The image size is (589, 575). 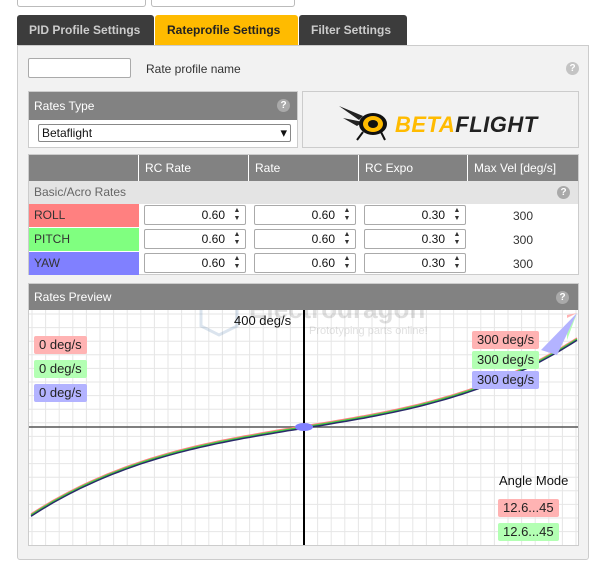 What do you see at coordinates (213, 239) in the screenshot?
I see `pitch-rc-rate-value: 0.60` at bounding box center [213, 239].